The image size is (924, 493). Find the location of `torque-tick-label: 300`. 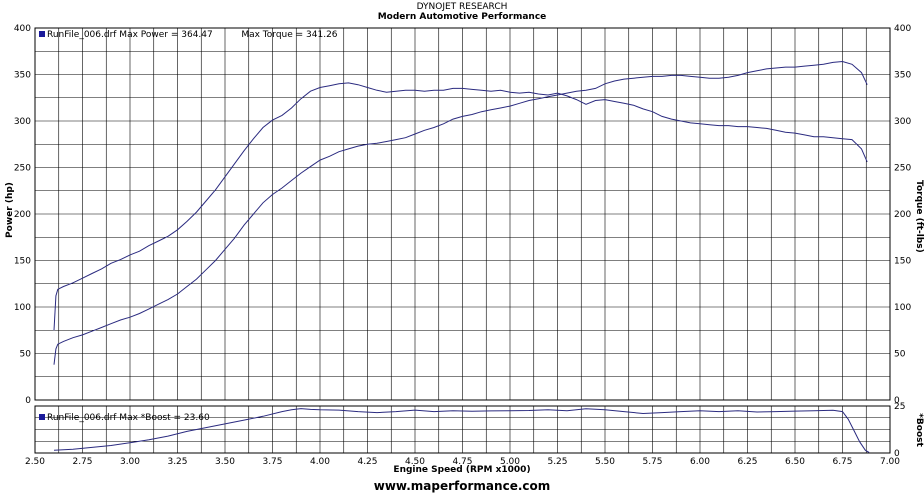

torque-tick-label: 300 is located at coordinates (902, 122).